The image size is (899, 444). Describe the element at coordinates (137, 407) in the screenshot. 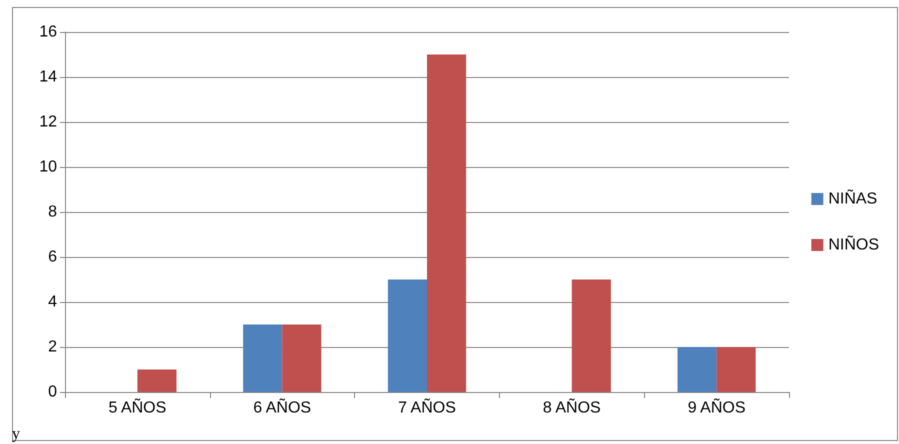

I see `x-tick-label: 5 AÑOS` at that location.